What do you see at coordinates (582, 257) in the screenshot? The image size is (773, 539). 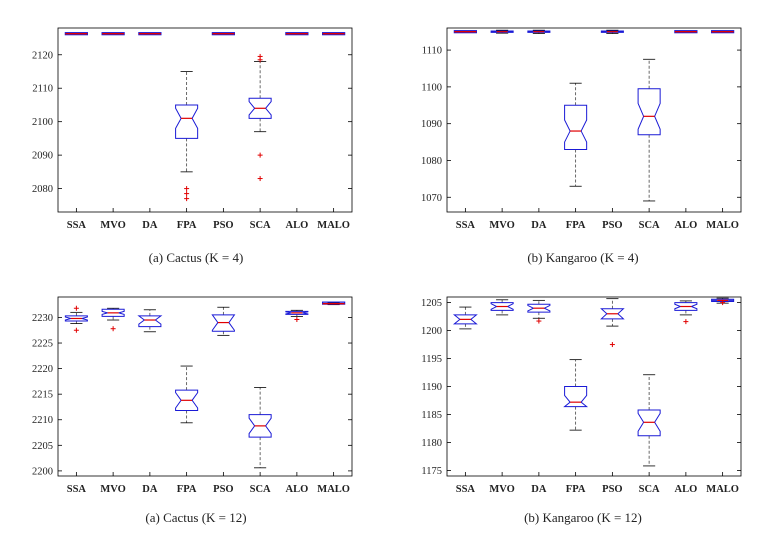 I see `caption-kangaroo-k4: (b) Kangaroo (K = 4)` at bounding box center [582, 257].